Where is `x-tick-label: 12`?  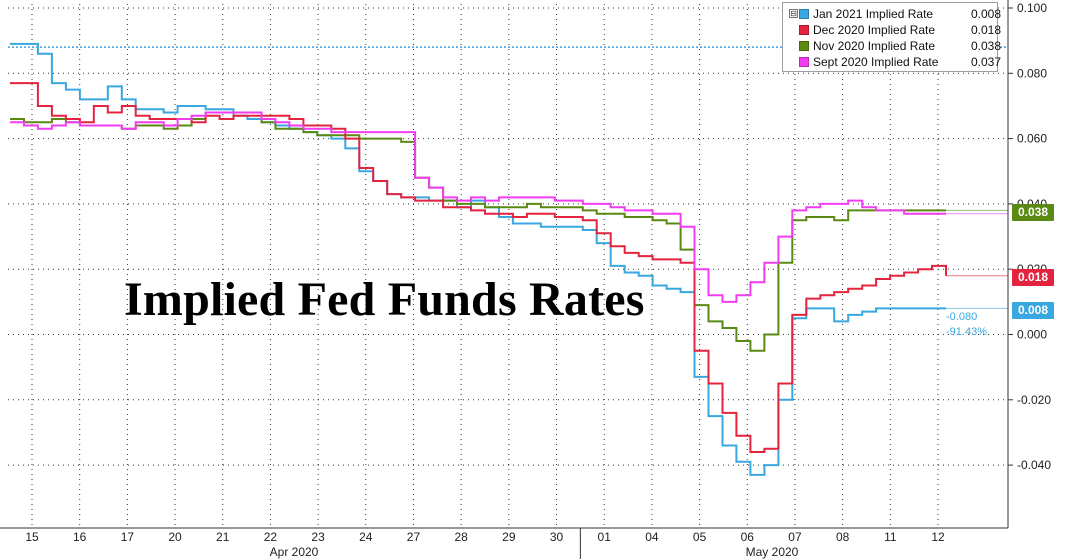
x-tick-label: 12 is located at coordinates (938, 537).